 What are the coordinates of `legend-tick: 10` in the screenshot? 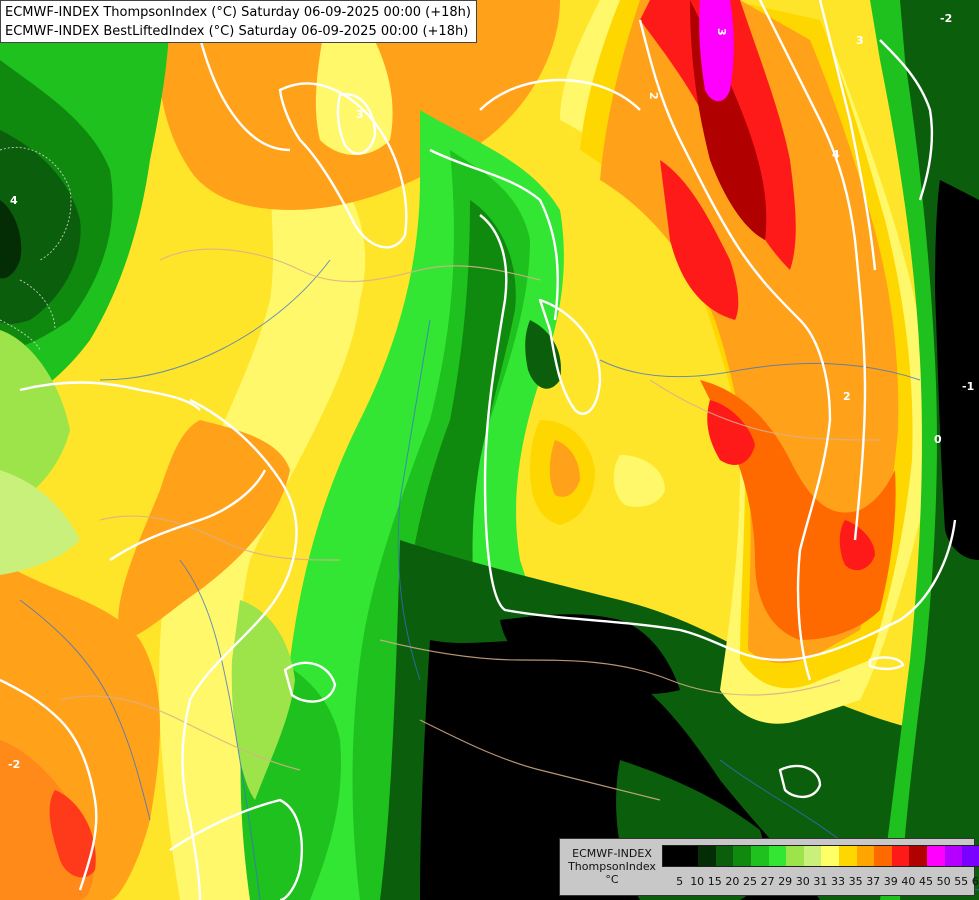 It's located at (697, 881).